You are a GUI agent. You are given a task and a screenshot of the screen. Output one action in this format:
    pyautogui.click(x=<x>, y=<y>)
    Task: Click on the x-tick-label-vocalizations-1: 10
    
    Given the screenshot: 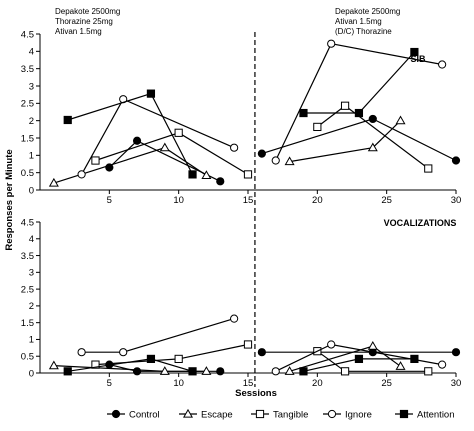 What is the action you would take?
    pyautogui.click(x=178, y=383)
    